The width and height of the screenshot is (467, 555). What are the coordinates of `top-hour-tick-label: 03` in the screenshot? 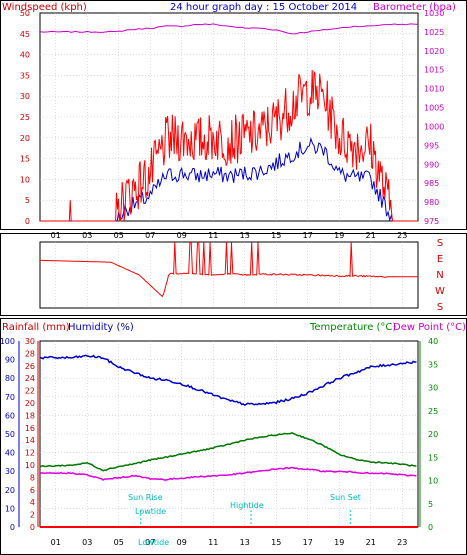 It's located at (87, 235).